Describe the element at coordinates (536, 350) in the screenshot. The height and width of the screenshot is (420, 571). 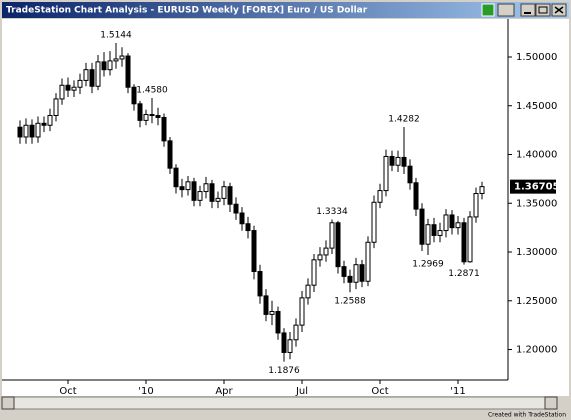
I see `y-tick-label: 1.20000` at that location.